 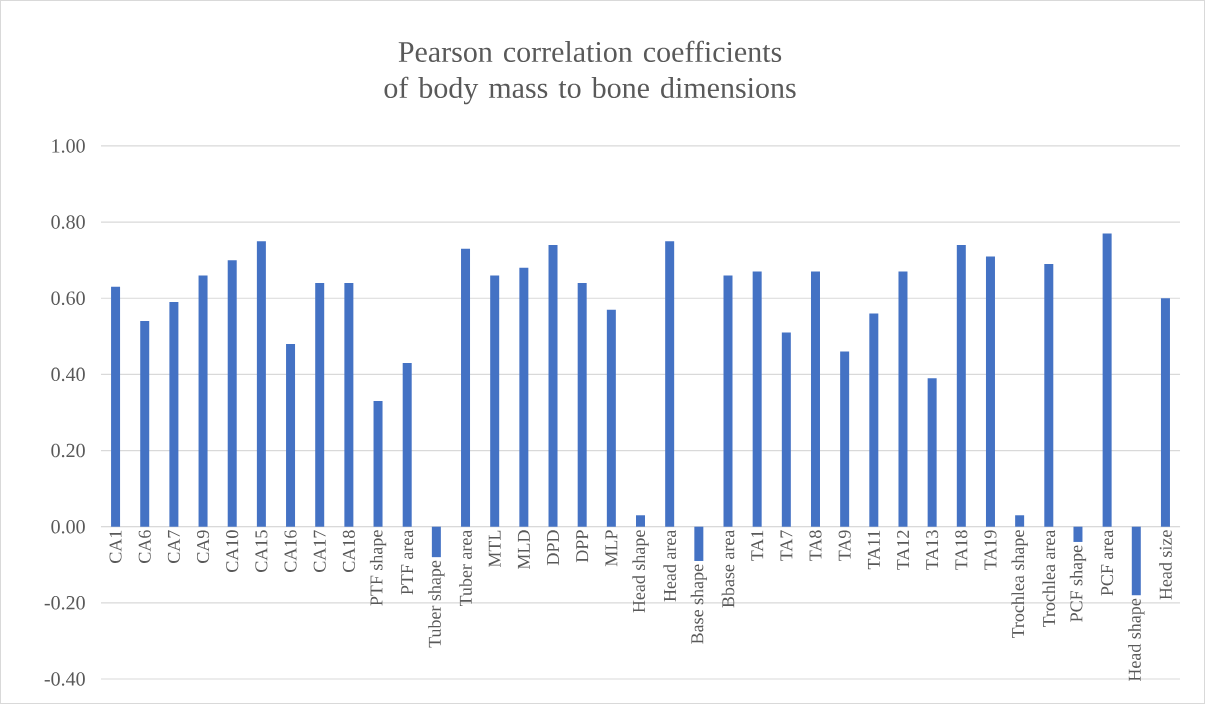 I want to click on x-tick-label: CA10, so click(x=232, y=551).